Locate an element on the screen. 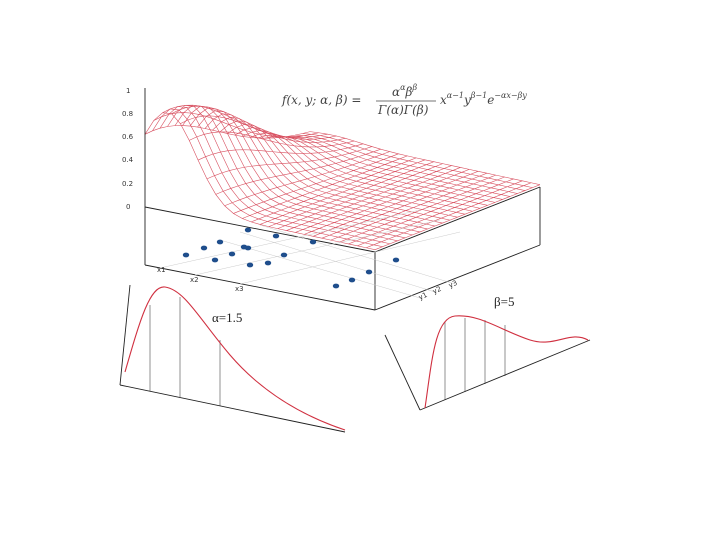 The image size is (720, 540). z-tick-label: 0.4 is located at coordinates (128, 160).